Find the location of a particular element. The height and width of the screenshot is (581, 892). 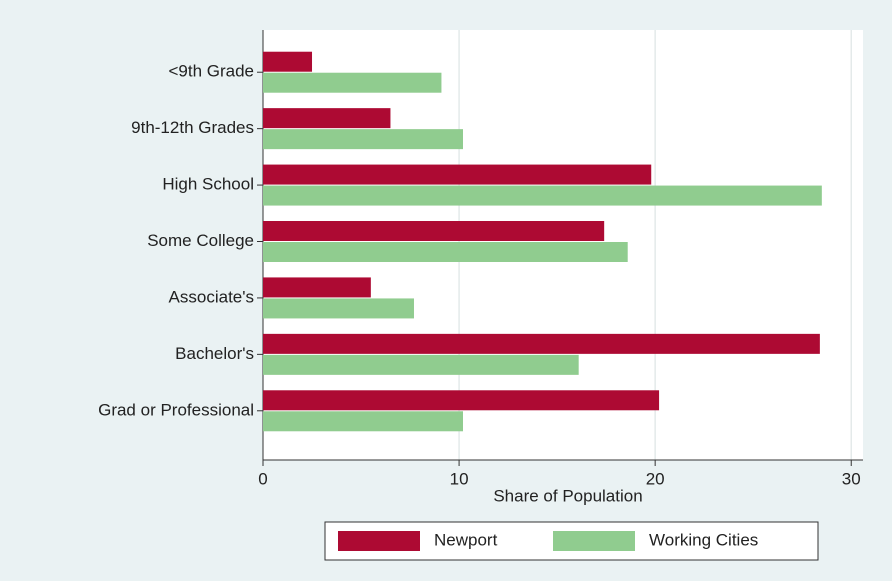

y-tick-label: 9th-12th Grades is located at coordinates (192, 127).